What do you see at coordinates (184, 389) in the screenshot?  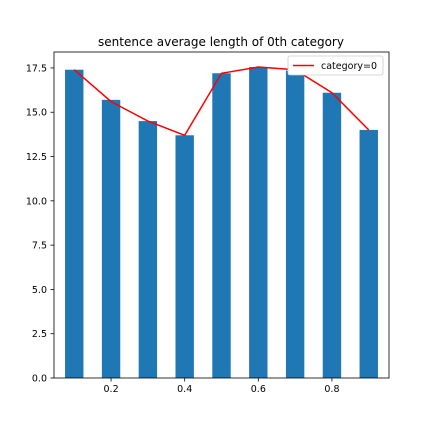 I see `x-tick-label: 0.4` at bounding box center [184, 389].